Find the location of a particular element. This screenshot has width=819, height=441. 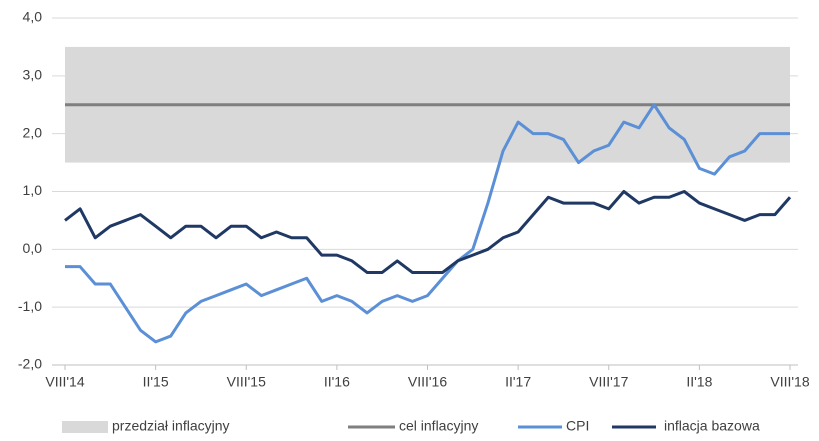

y-tick-label: 3,0 is located at coordinates (33, 75).